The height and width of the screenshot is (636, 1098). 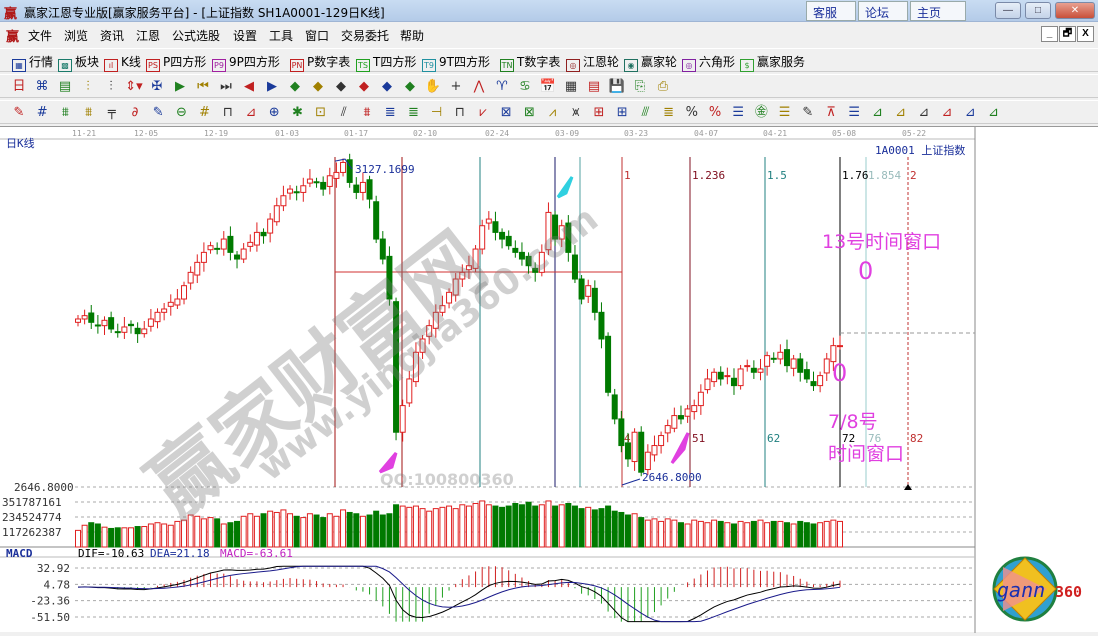 I want to click on draw-tool-icon-25: ⊞, so click(x=599, y=112).